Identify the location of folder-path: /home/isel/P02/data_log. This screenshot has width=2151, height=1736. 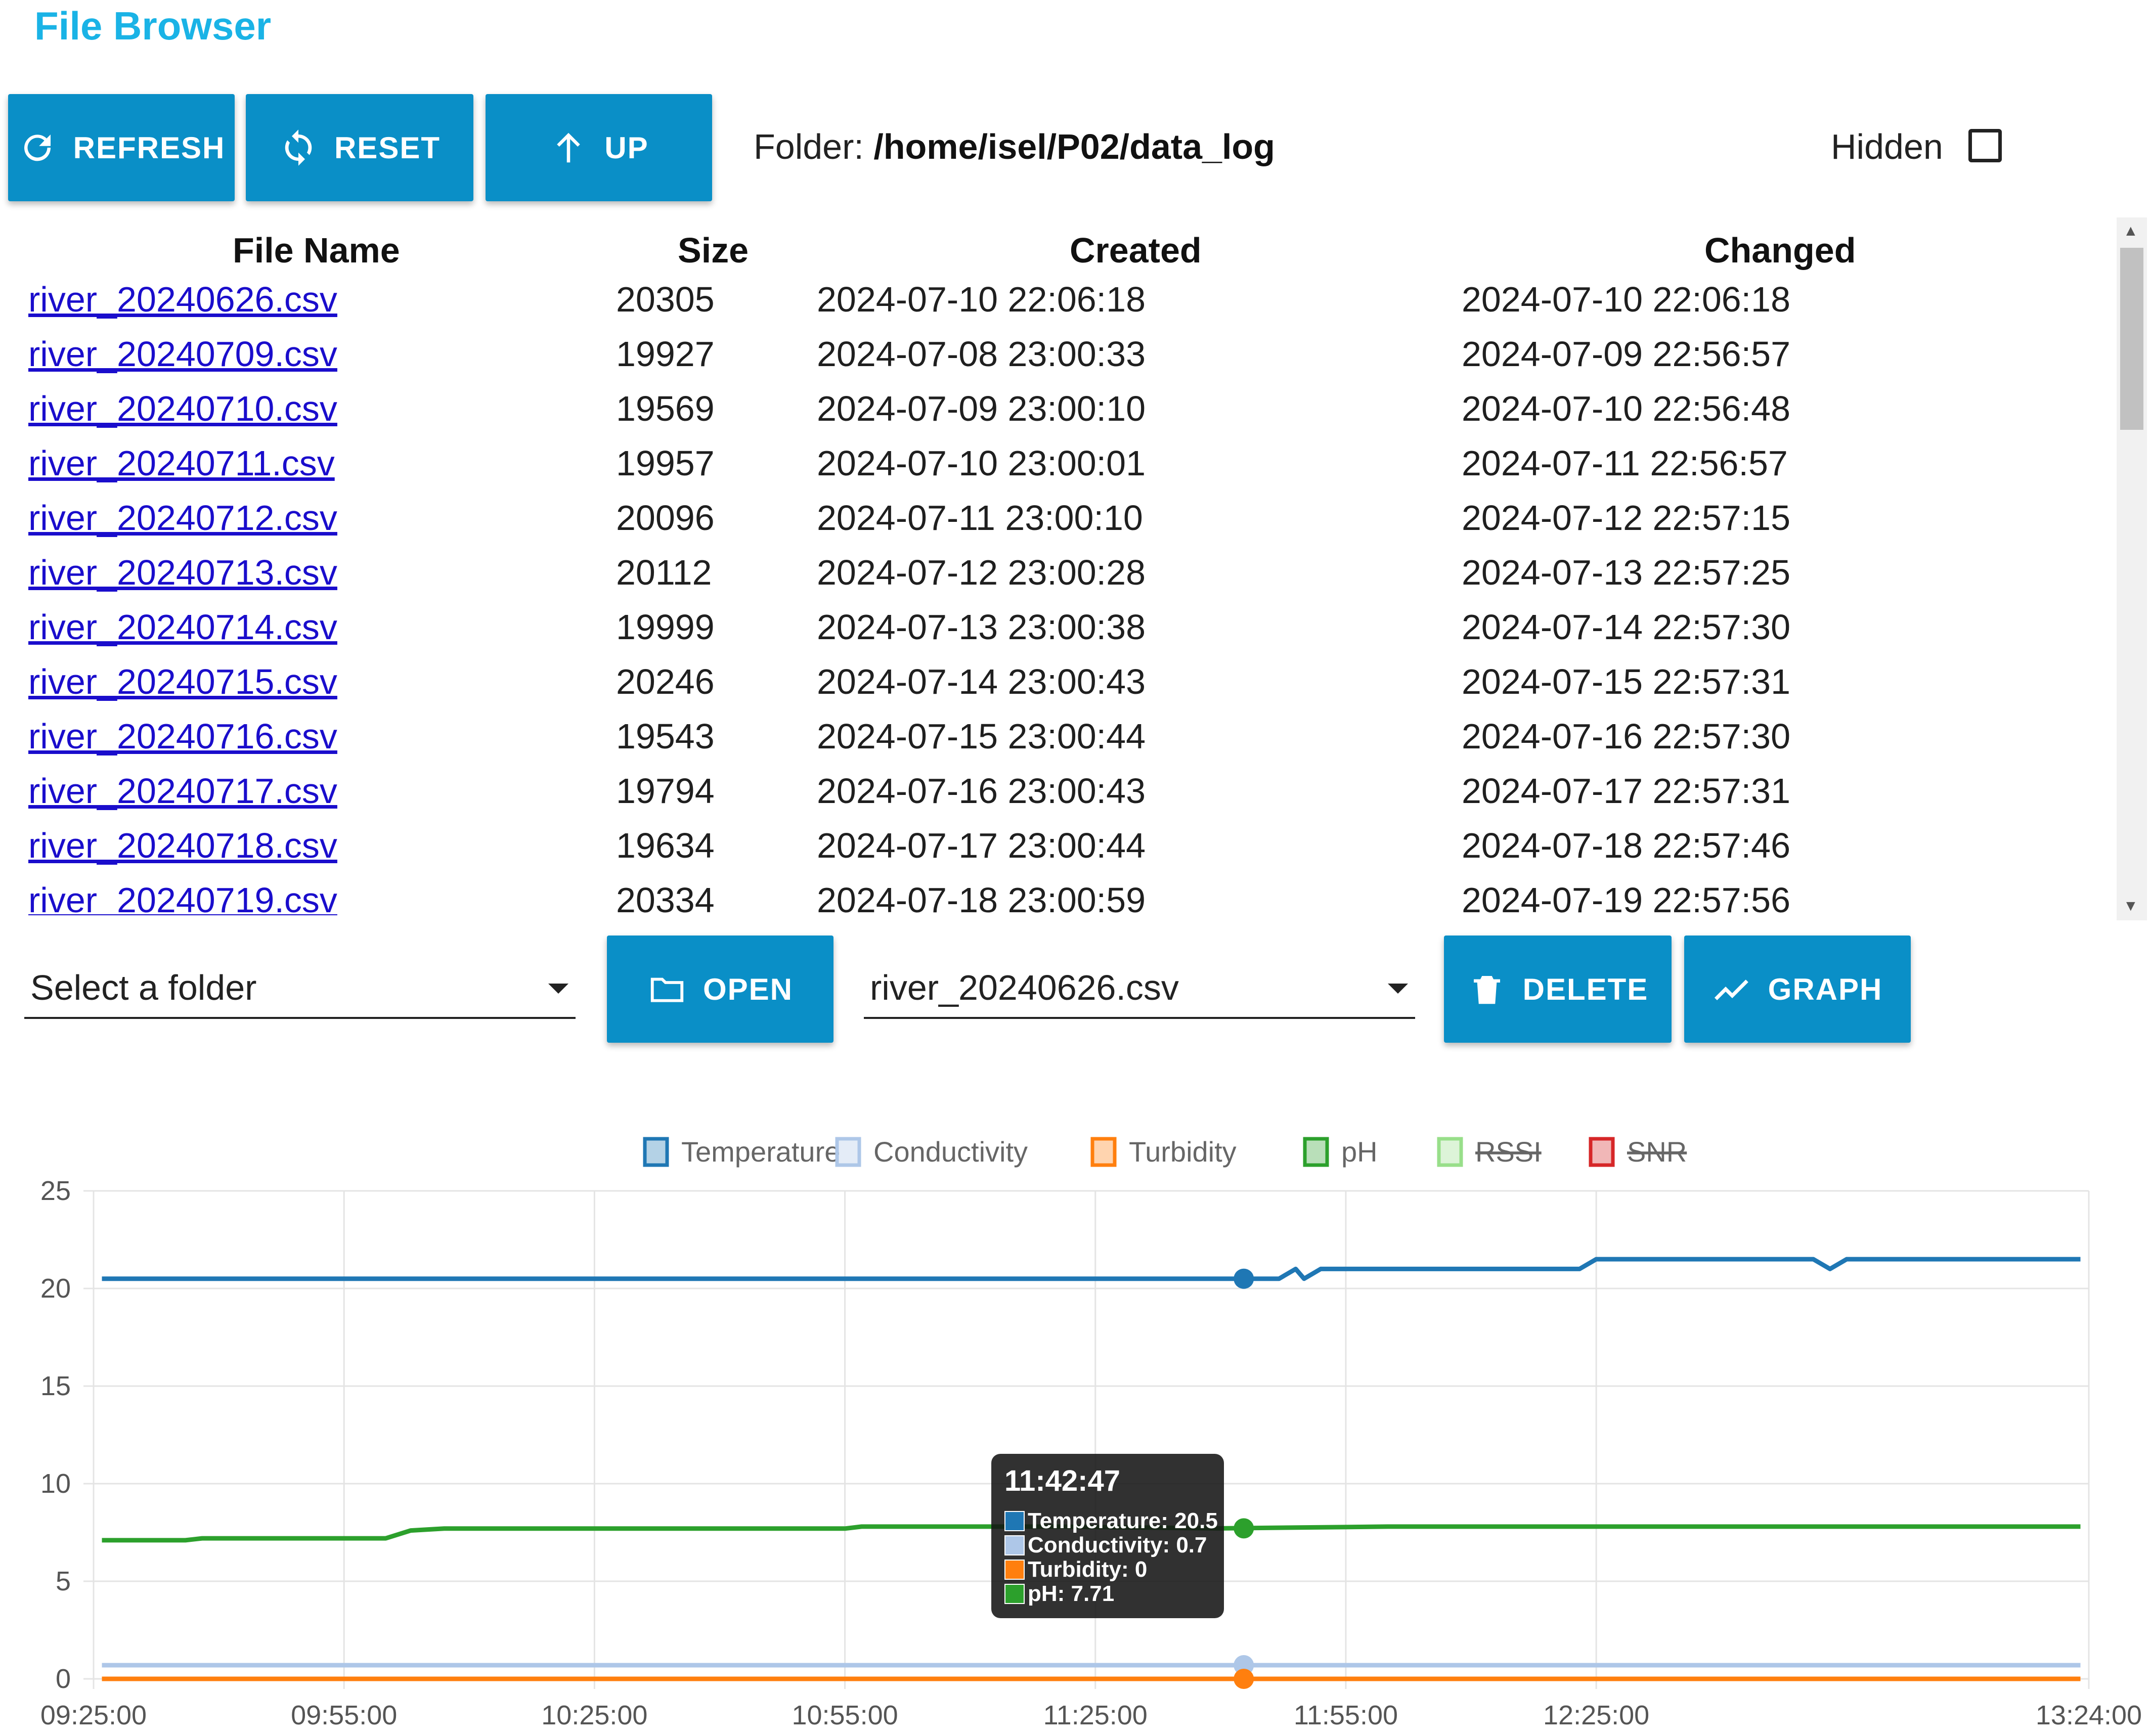
(1074, 146).